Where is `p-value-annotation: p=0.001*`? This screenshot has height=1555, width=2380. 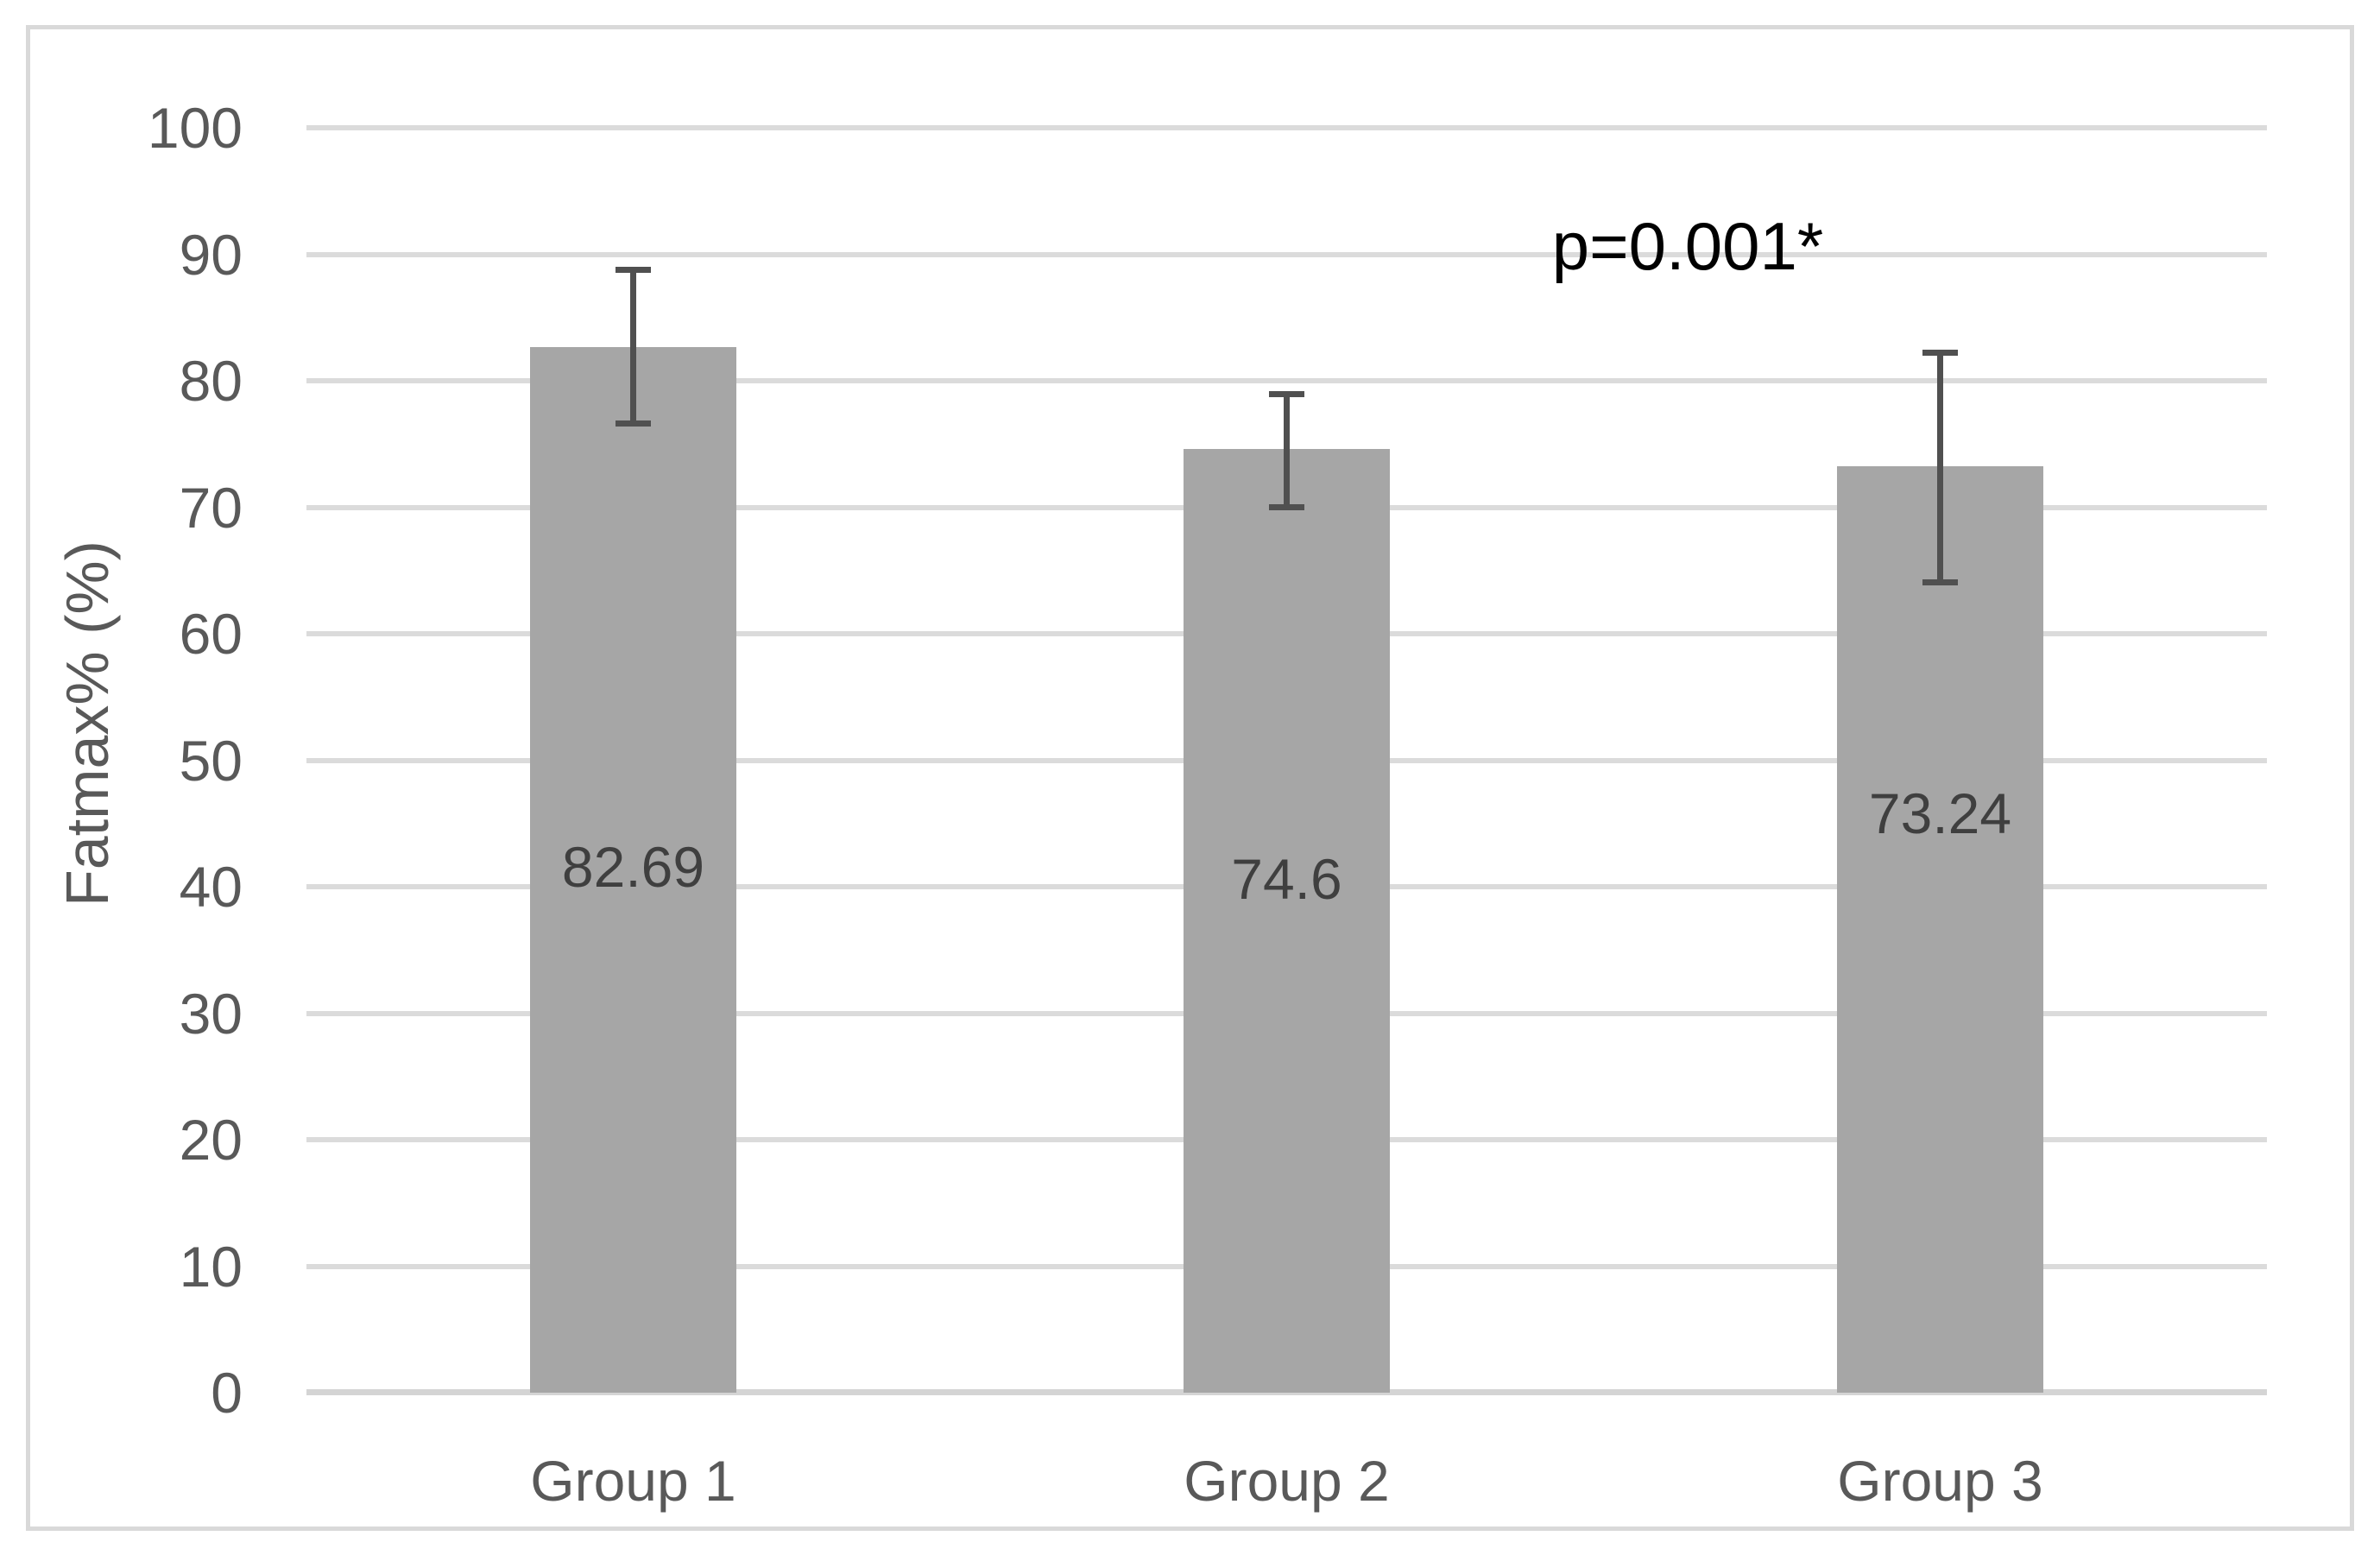 p-value-annotation: p=0.001* is located at coordinates (1688, 246).